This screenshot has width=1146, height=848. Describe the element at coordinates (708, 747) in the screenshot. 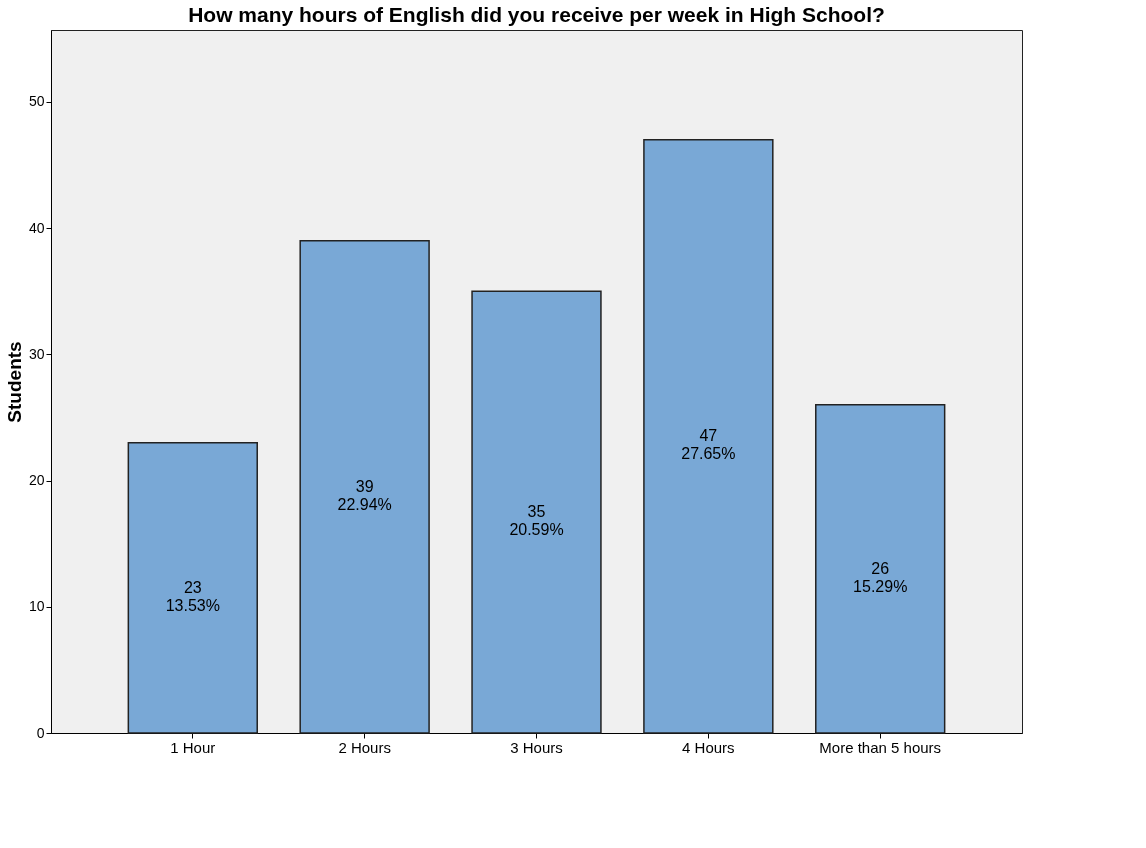

I see `x-tick-label: 4 Hours` at that location.